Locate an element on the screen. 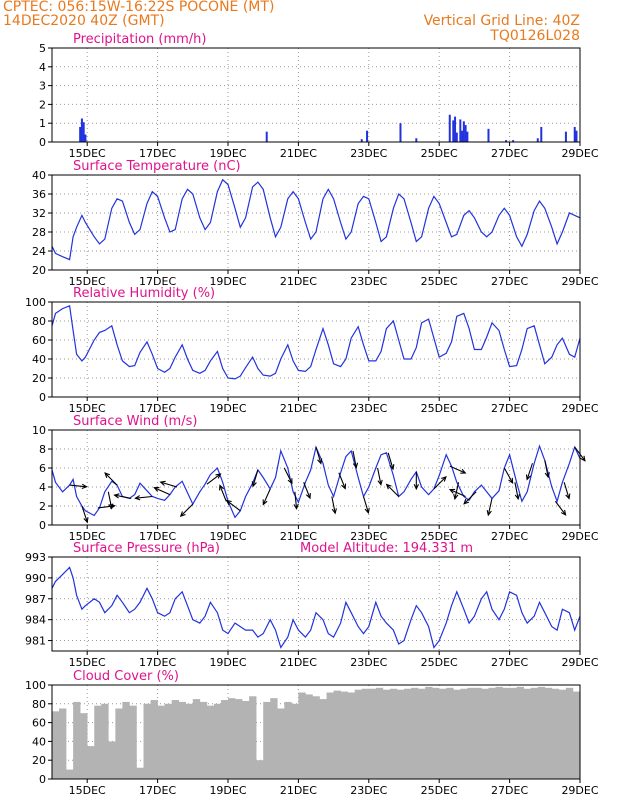  humidity-title: Relative Humidity (%) is located at coordinates (144, 293).